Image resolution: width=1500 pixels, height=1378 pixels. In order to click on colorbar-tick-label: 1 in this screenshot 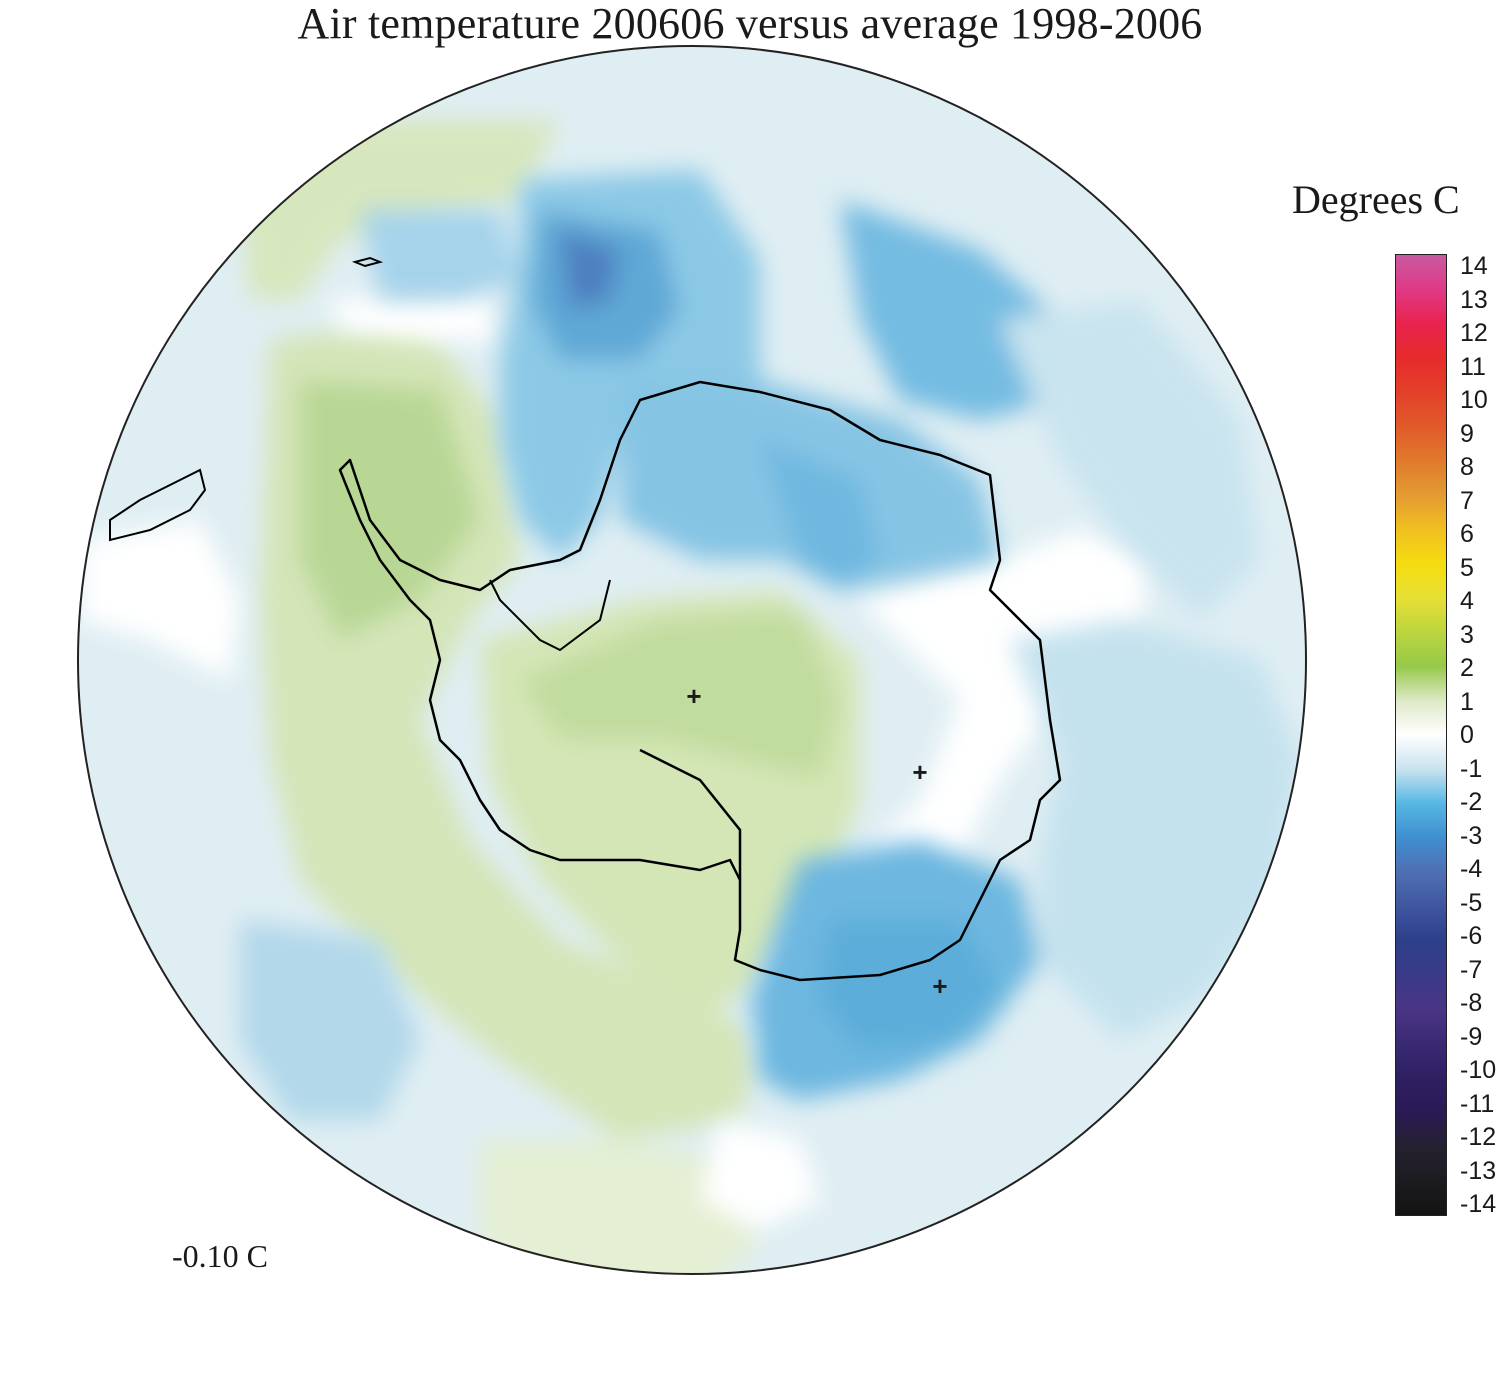, I will do `click(1467, 701)`.